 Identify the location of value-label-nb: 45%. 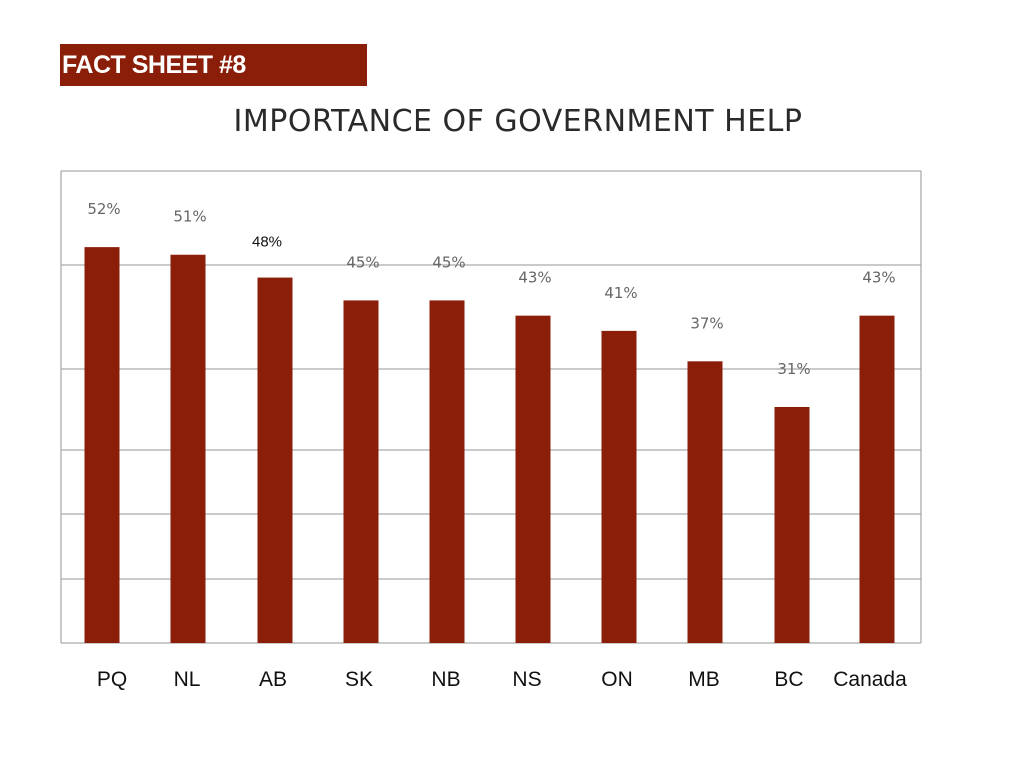
(448, 262).